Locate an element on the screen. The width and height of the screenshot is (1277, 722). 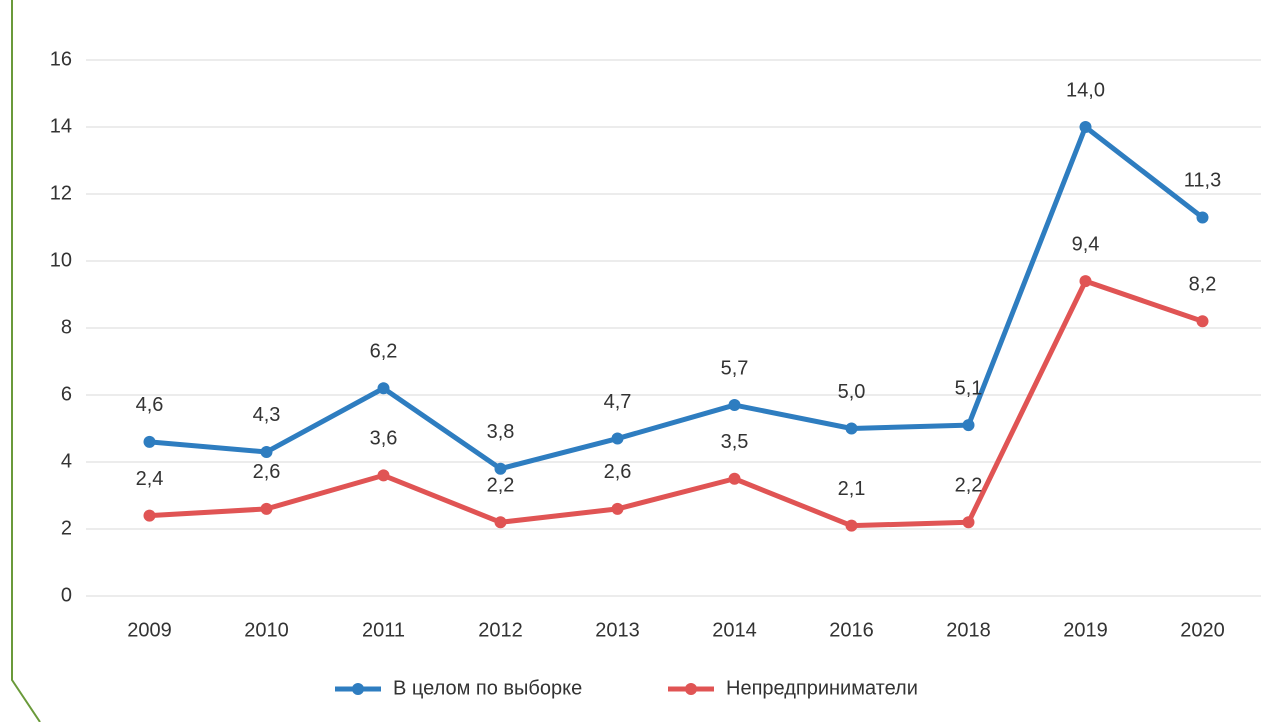
y-tick-label: 16 is located at coordinates (61, 59).